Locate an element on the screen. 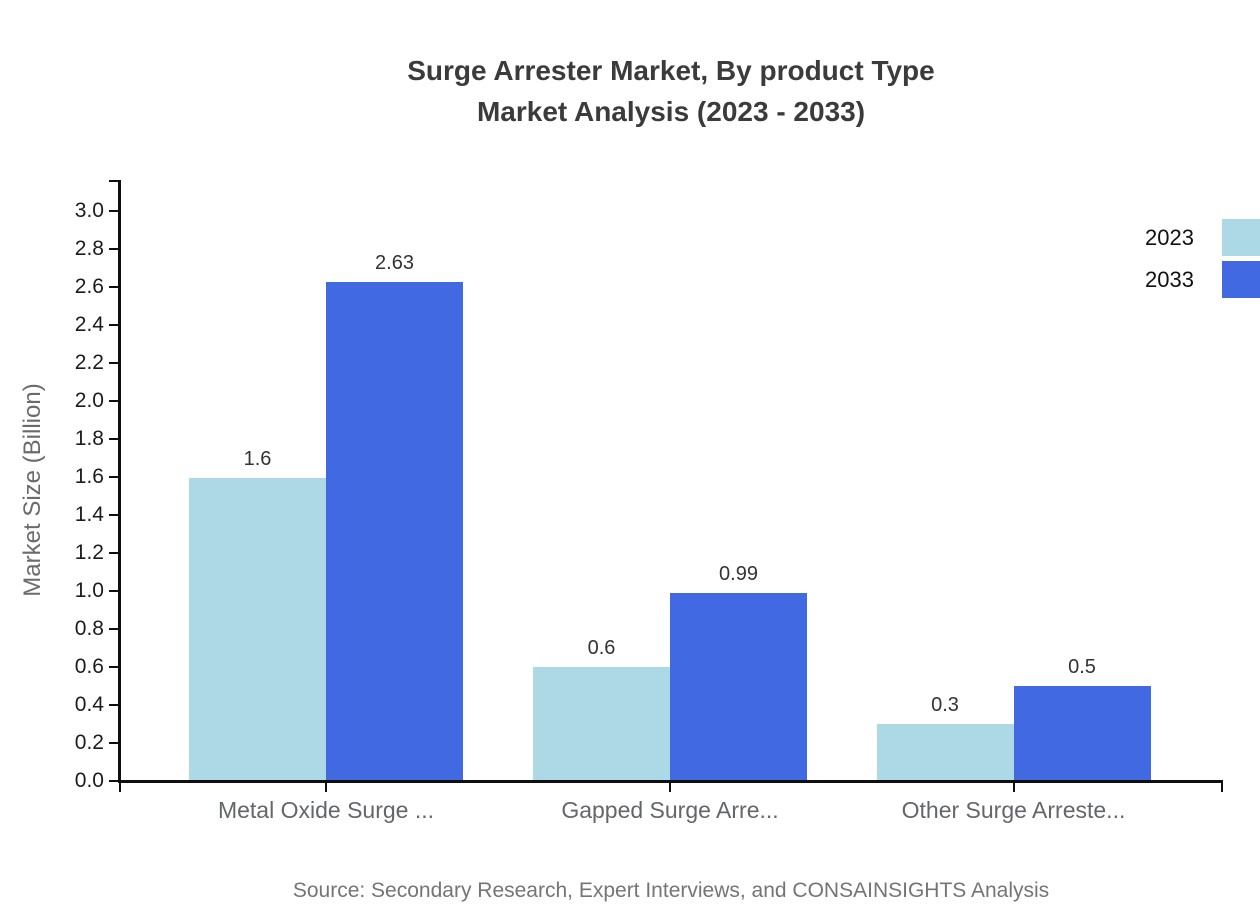 This screenshot has height=920, width=1260. legend-item-2023: 2023 is located at coordinates (1202, 237).